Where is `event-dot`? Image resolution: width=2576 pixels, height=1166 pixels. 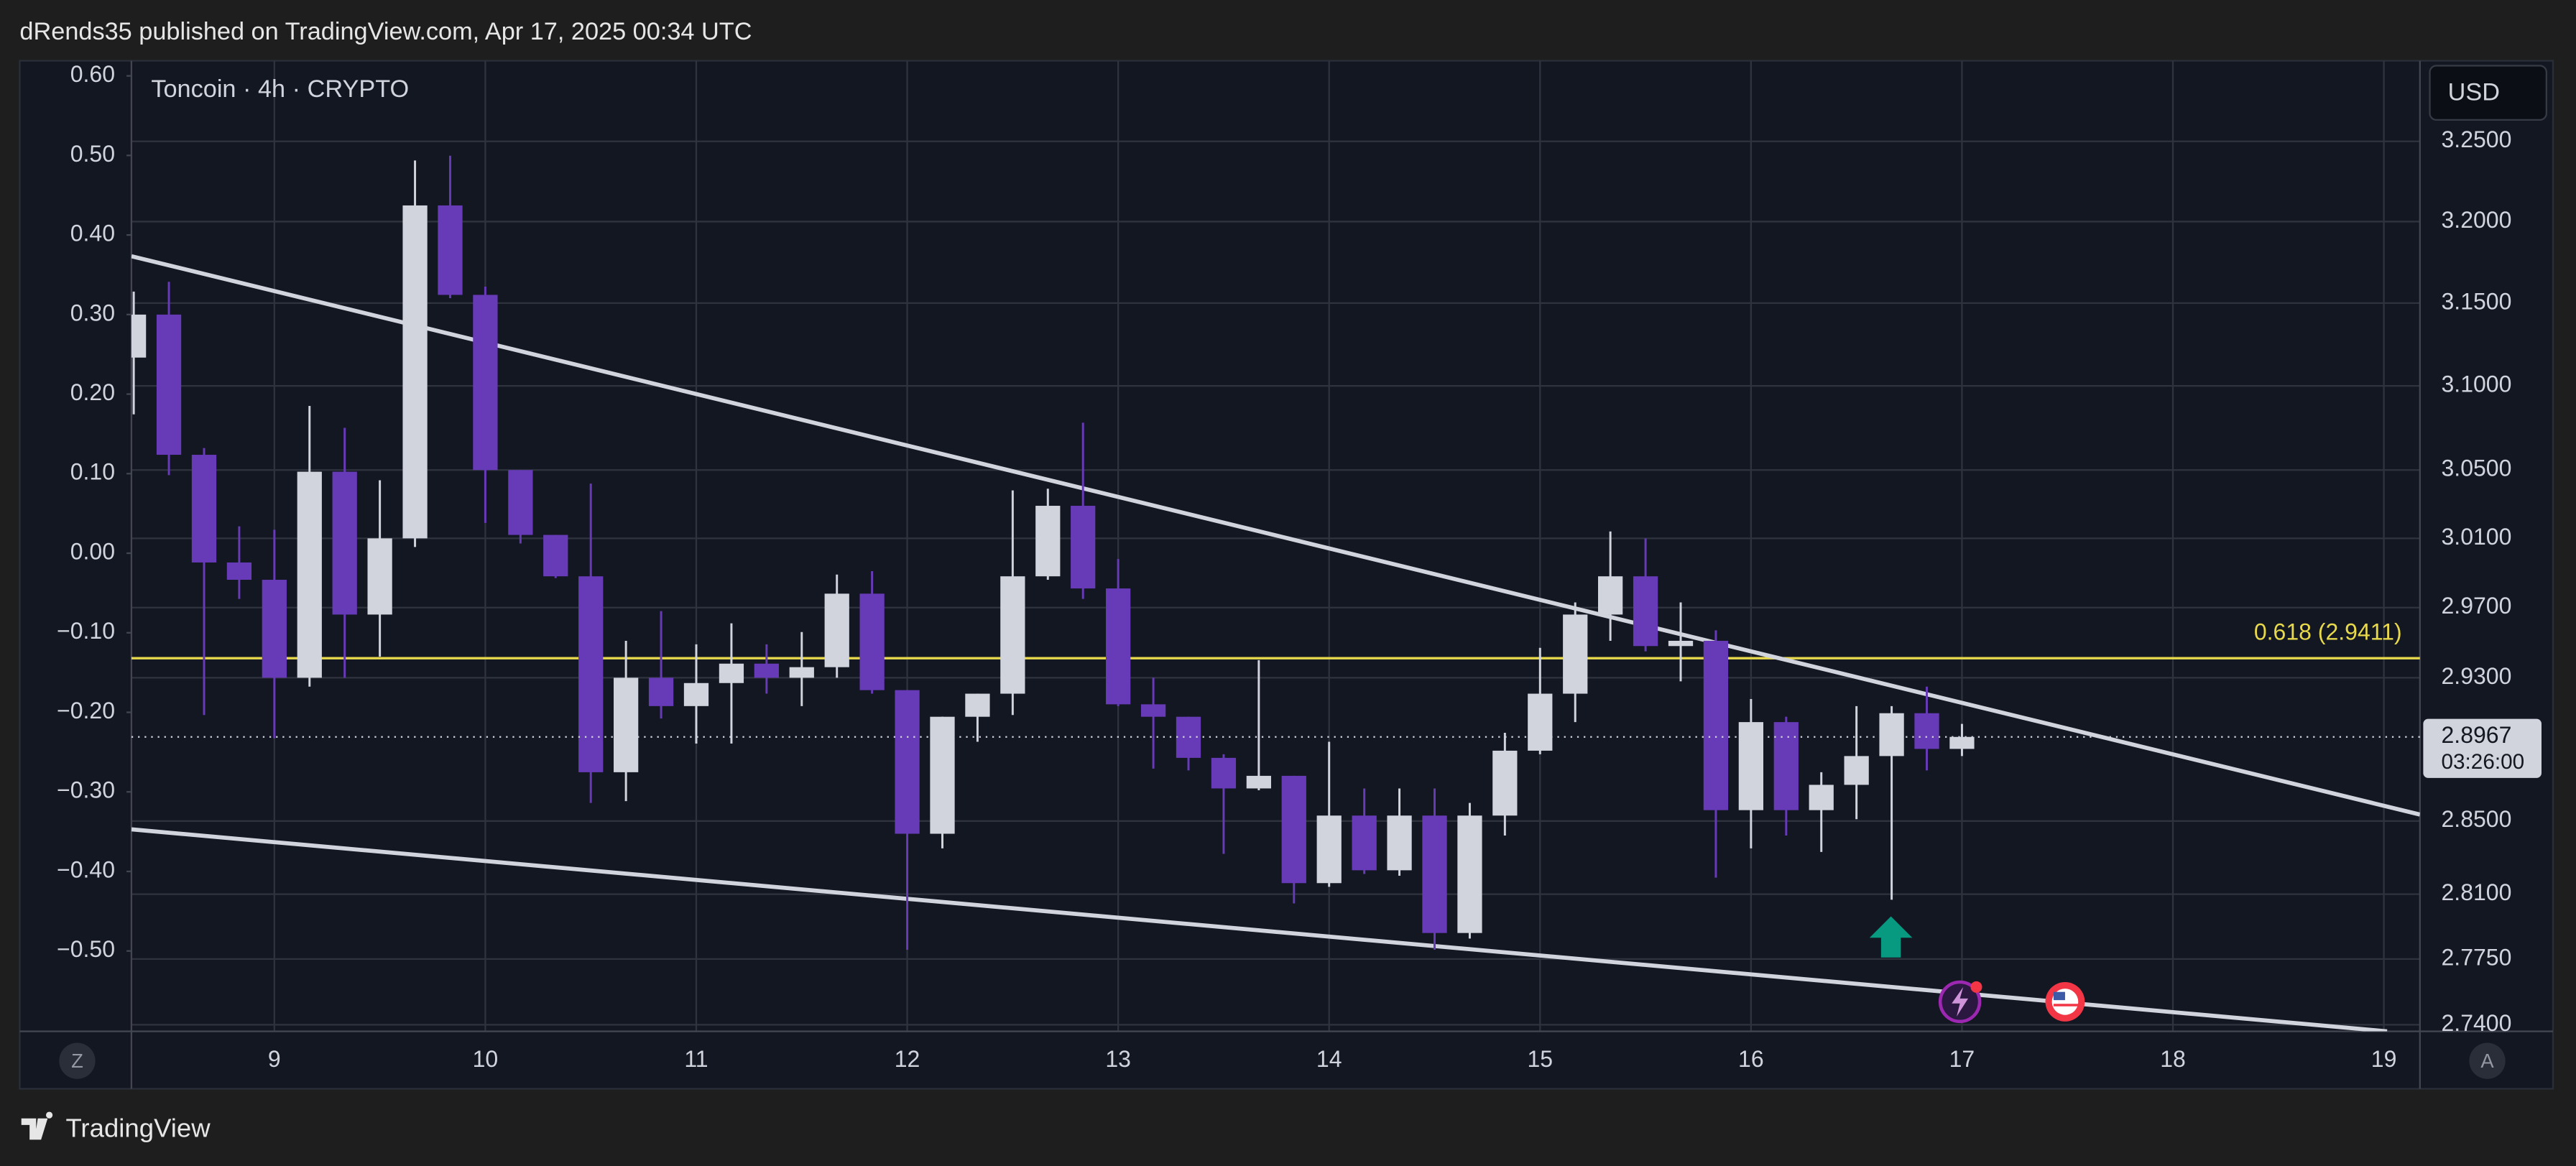 event-dot is located at coordinates (1976, 987).